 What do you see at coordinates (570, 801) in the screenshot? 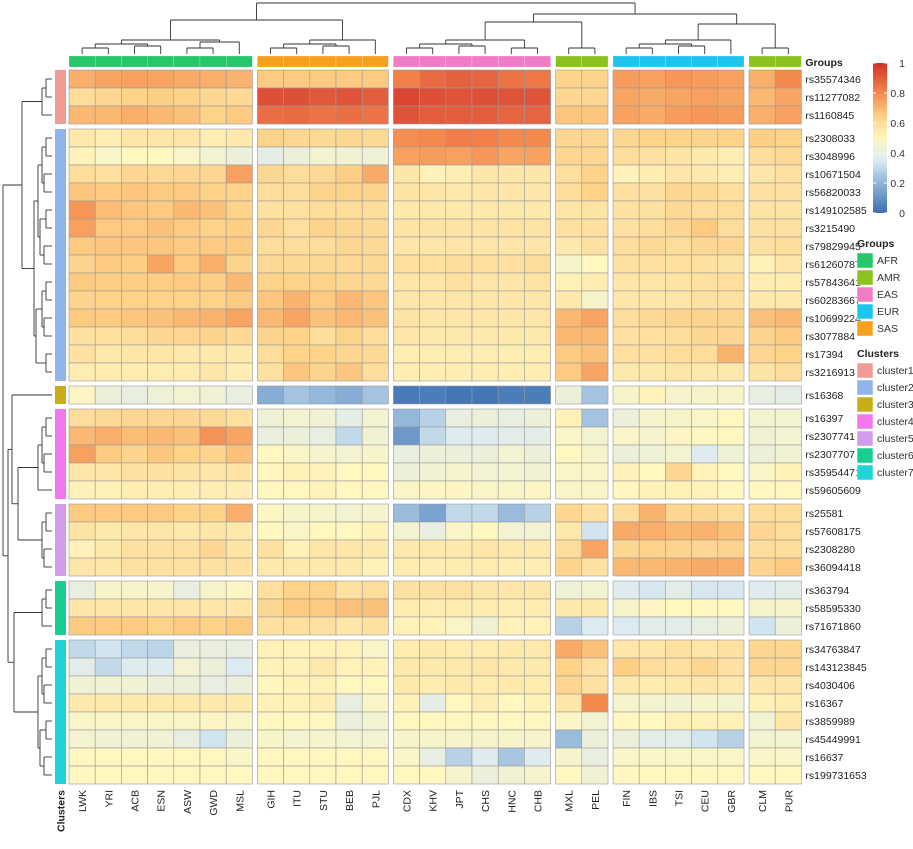
I see `column-label: MXL` at bounding box center [570, 801].